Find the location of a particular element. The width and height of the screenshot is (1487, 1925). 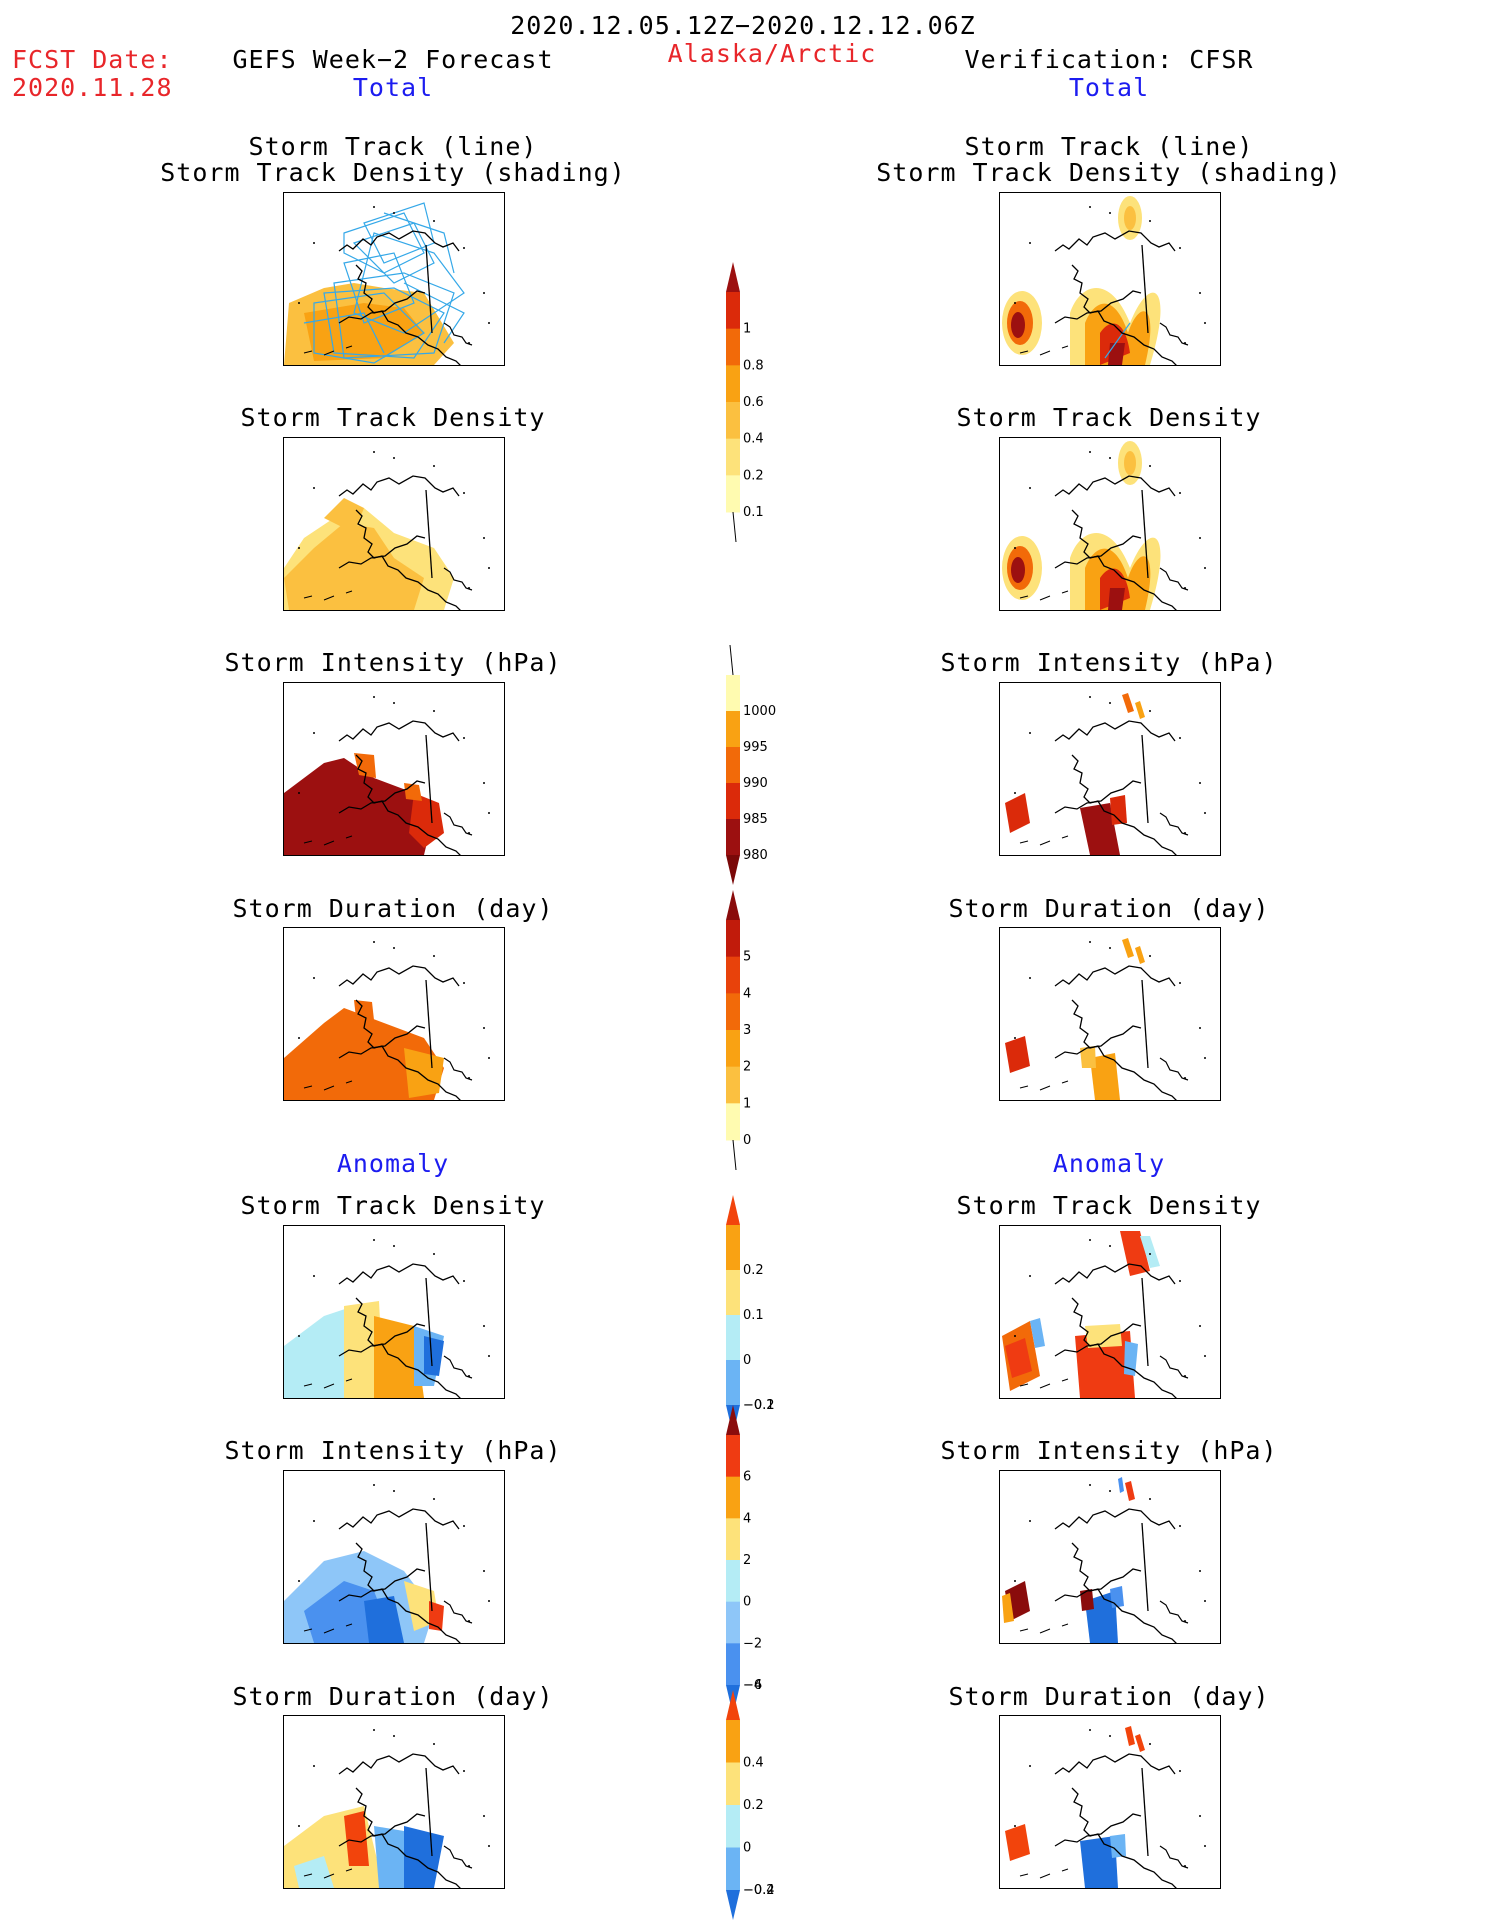

panel-title-intensity-right: Storm Intensity (hPa) is located at coordinates (1109, 662).